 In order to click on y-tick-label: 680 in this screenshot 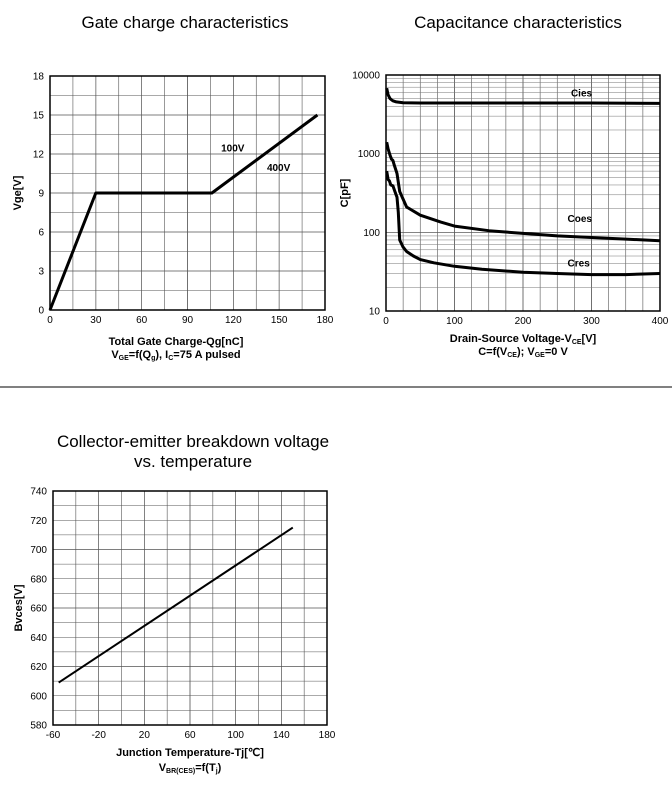, I will do `click(38, 579)`.